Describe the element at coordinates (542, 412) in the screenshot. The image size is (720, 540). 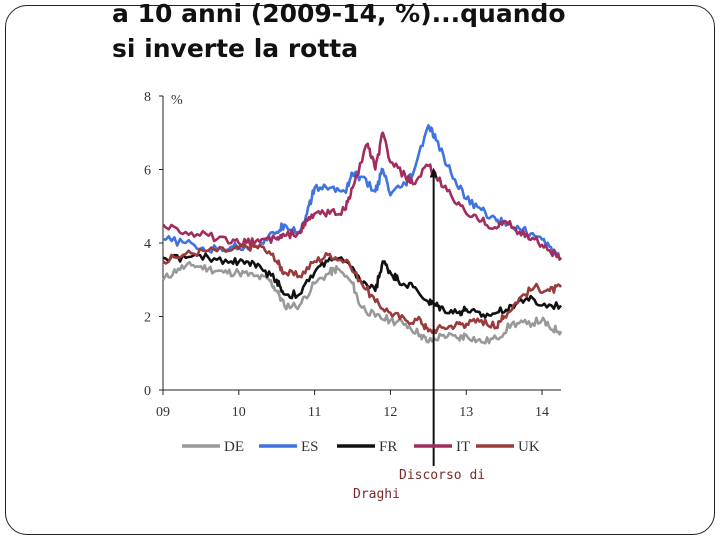
I see `x-tick-label: 14` at that location.